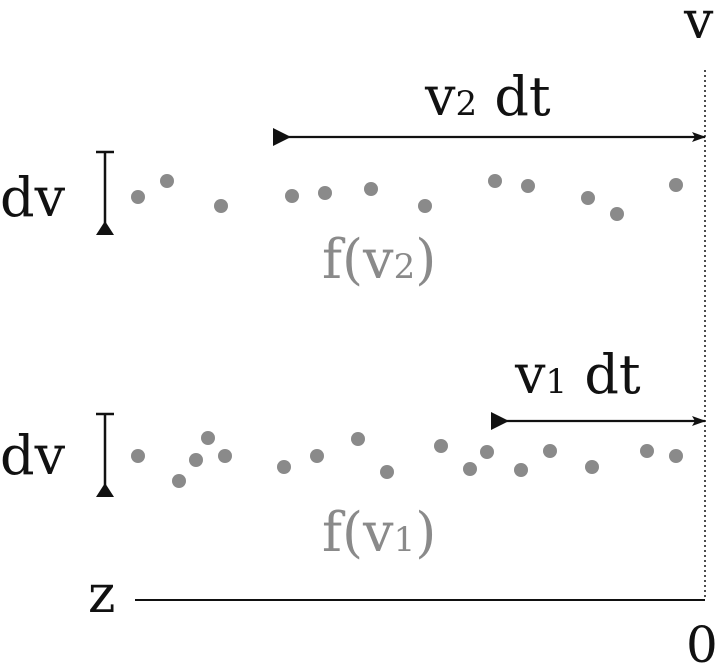 The height and width of the screenshot is (667, 726). Describe the element at coordinates (379, 259) in the screenshot. I see `f-v2-label: f(v2)` at that location.